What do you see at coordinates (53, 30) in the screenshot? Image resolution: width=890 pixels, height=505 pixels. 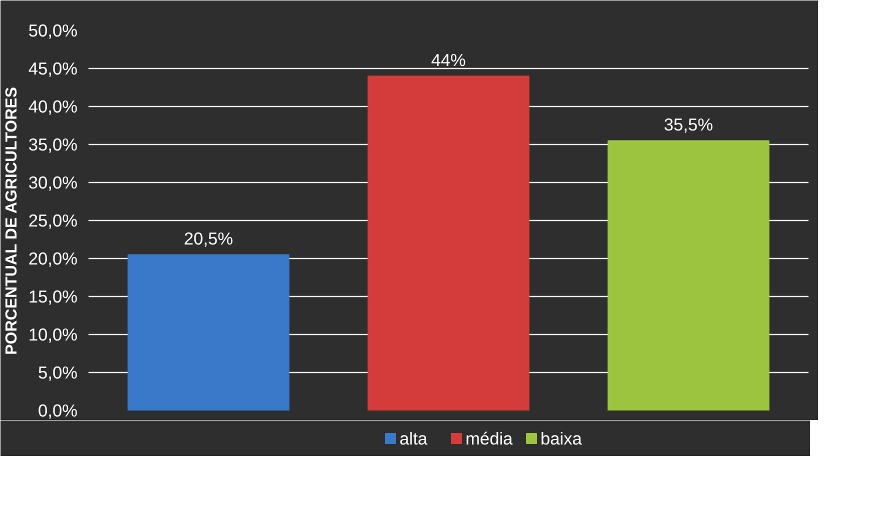 I see `y-tick-label: 50,0%` at bounding box center [53, 30].